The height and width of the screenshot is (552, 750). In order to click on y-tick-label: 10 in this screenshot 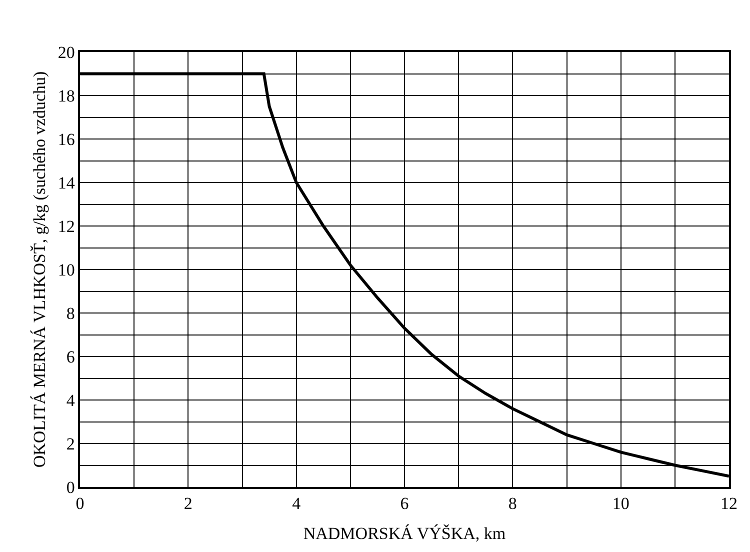, I will do `click(66, 270)`.